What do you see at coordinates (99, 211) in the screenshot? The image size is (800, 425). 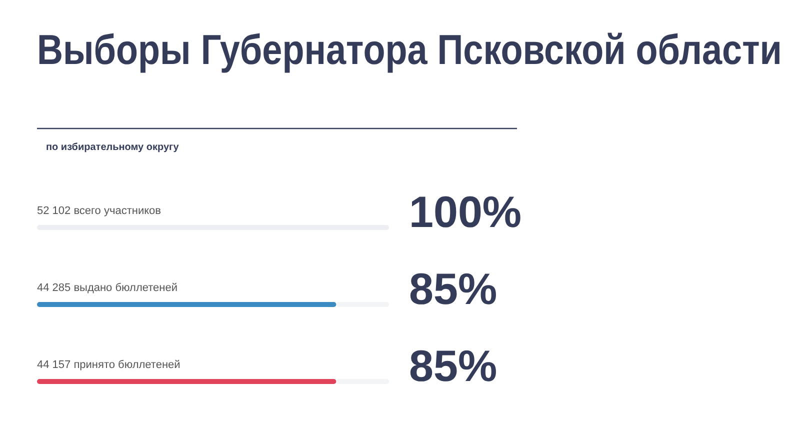 I see `y-tick-label: 52 102 всего участников` at bounding box center [99, 211].